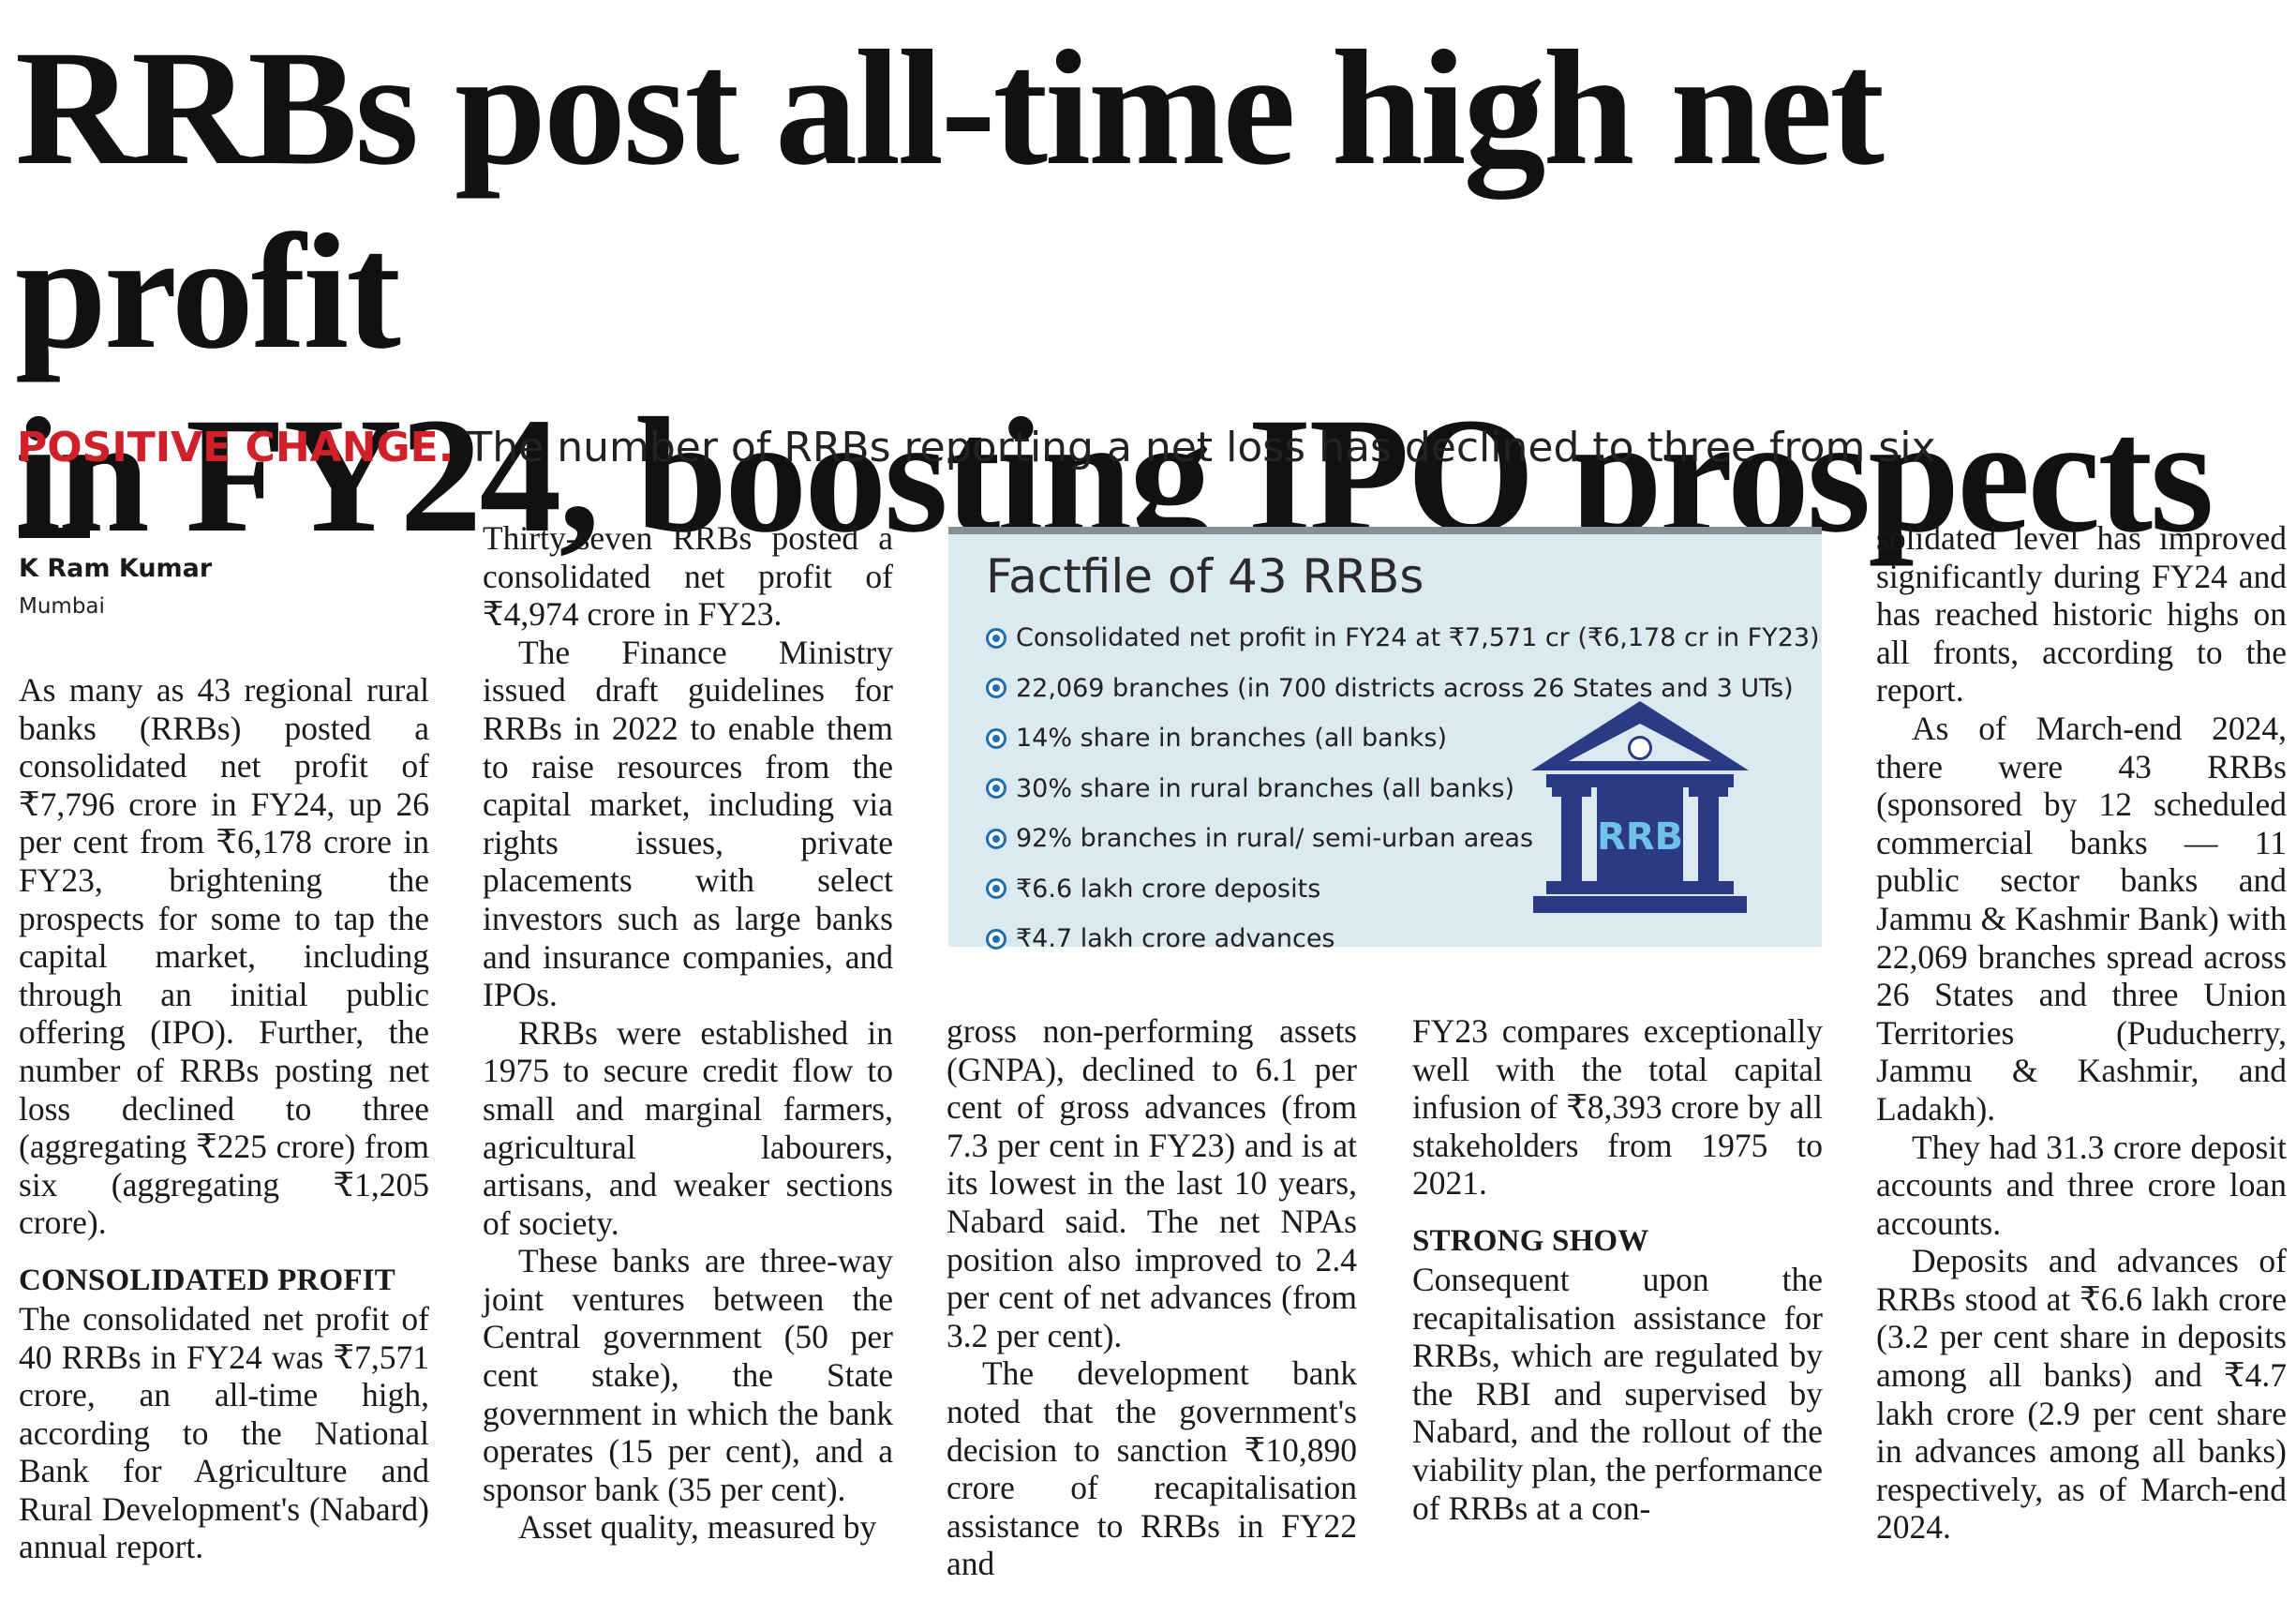 The image size is (2296, 1600). What do you see at coordinates (1403, 889) in the screenshot?
I see `factfile-item: ₹6.6 lakh crore deposits` at bounding box center [1403, 889].